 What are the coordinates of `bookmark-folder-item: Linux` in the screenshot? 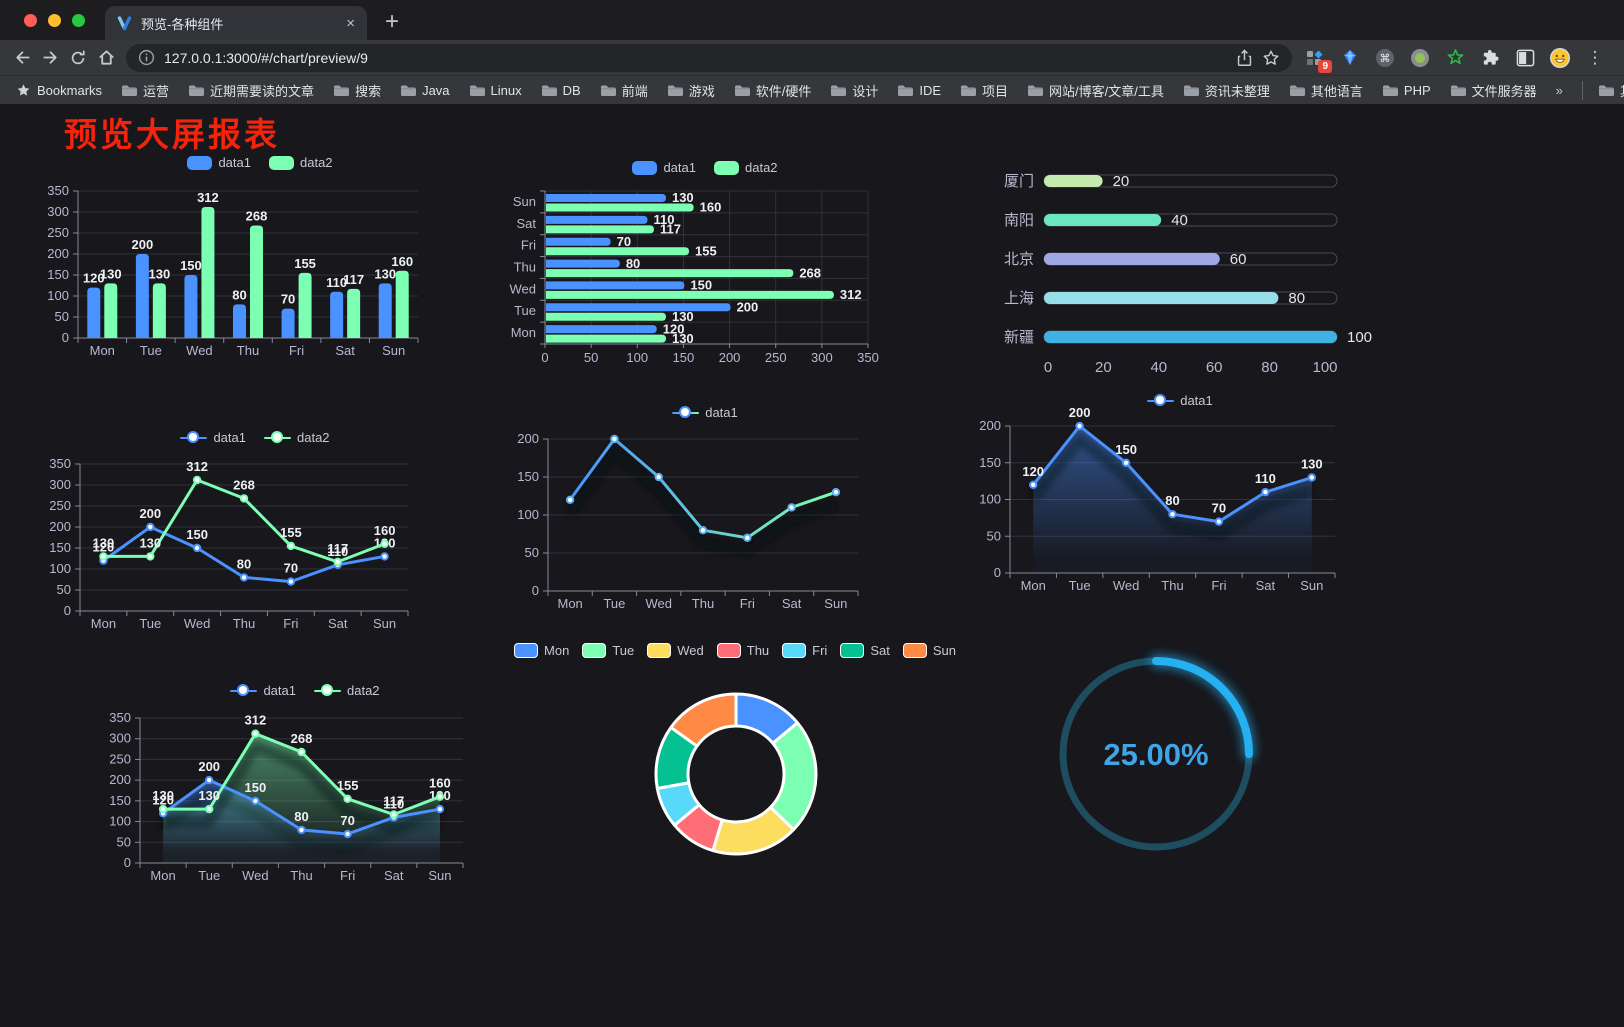 It's located at (495, 90).